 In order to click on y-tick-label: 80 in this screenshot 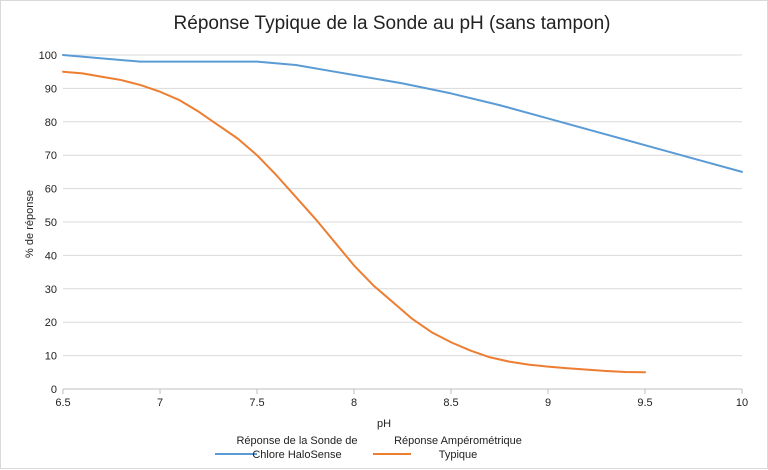, I will do `click(51, 123)`.